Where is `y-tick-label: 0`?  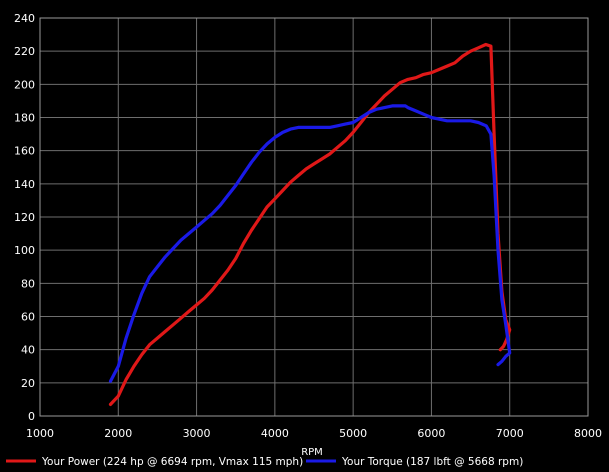 y-tick-label: 0 is located at coordinates (31, 416).